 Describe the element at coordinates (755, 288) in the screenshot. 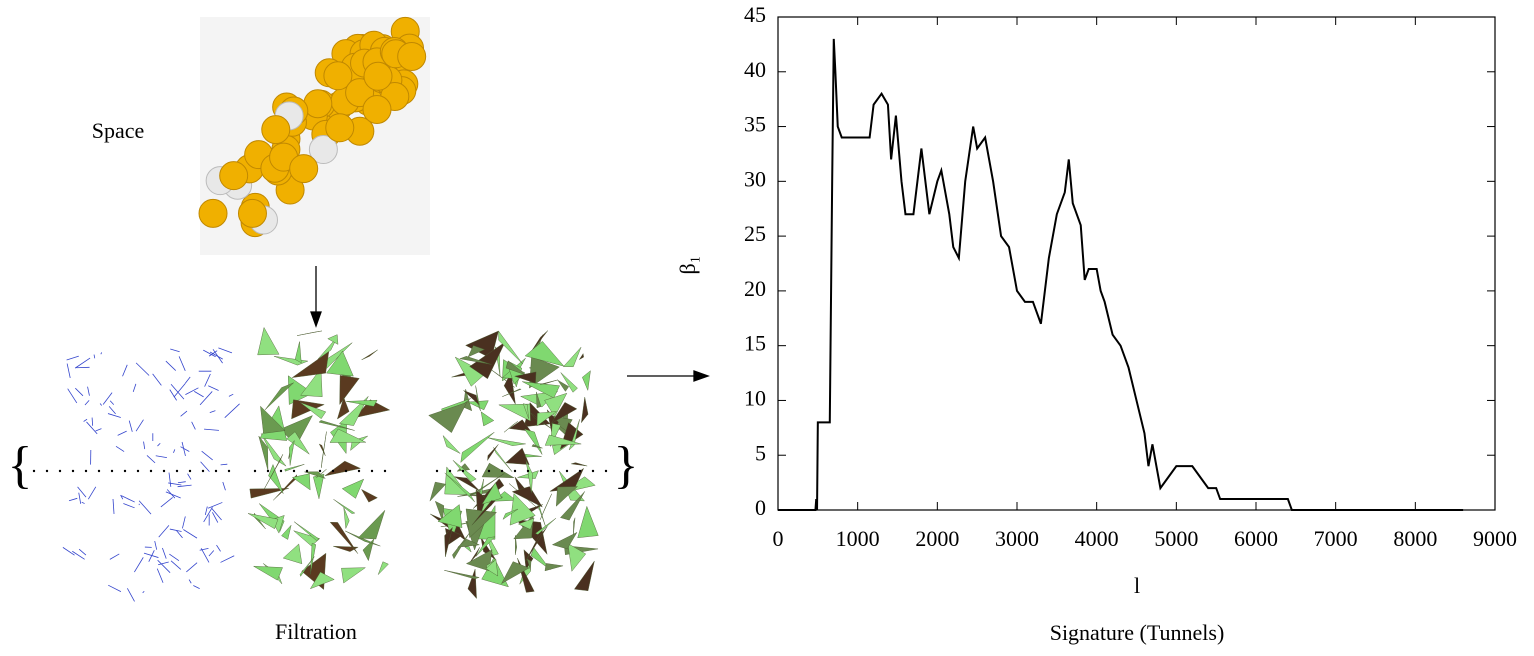

I see `y-tick-label: 20` at that location.